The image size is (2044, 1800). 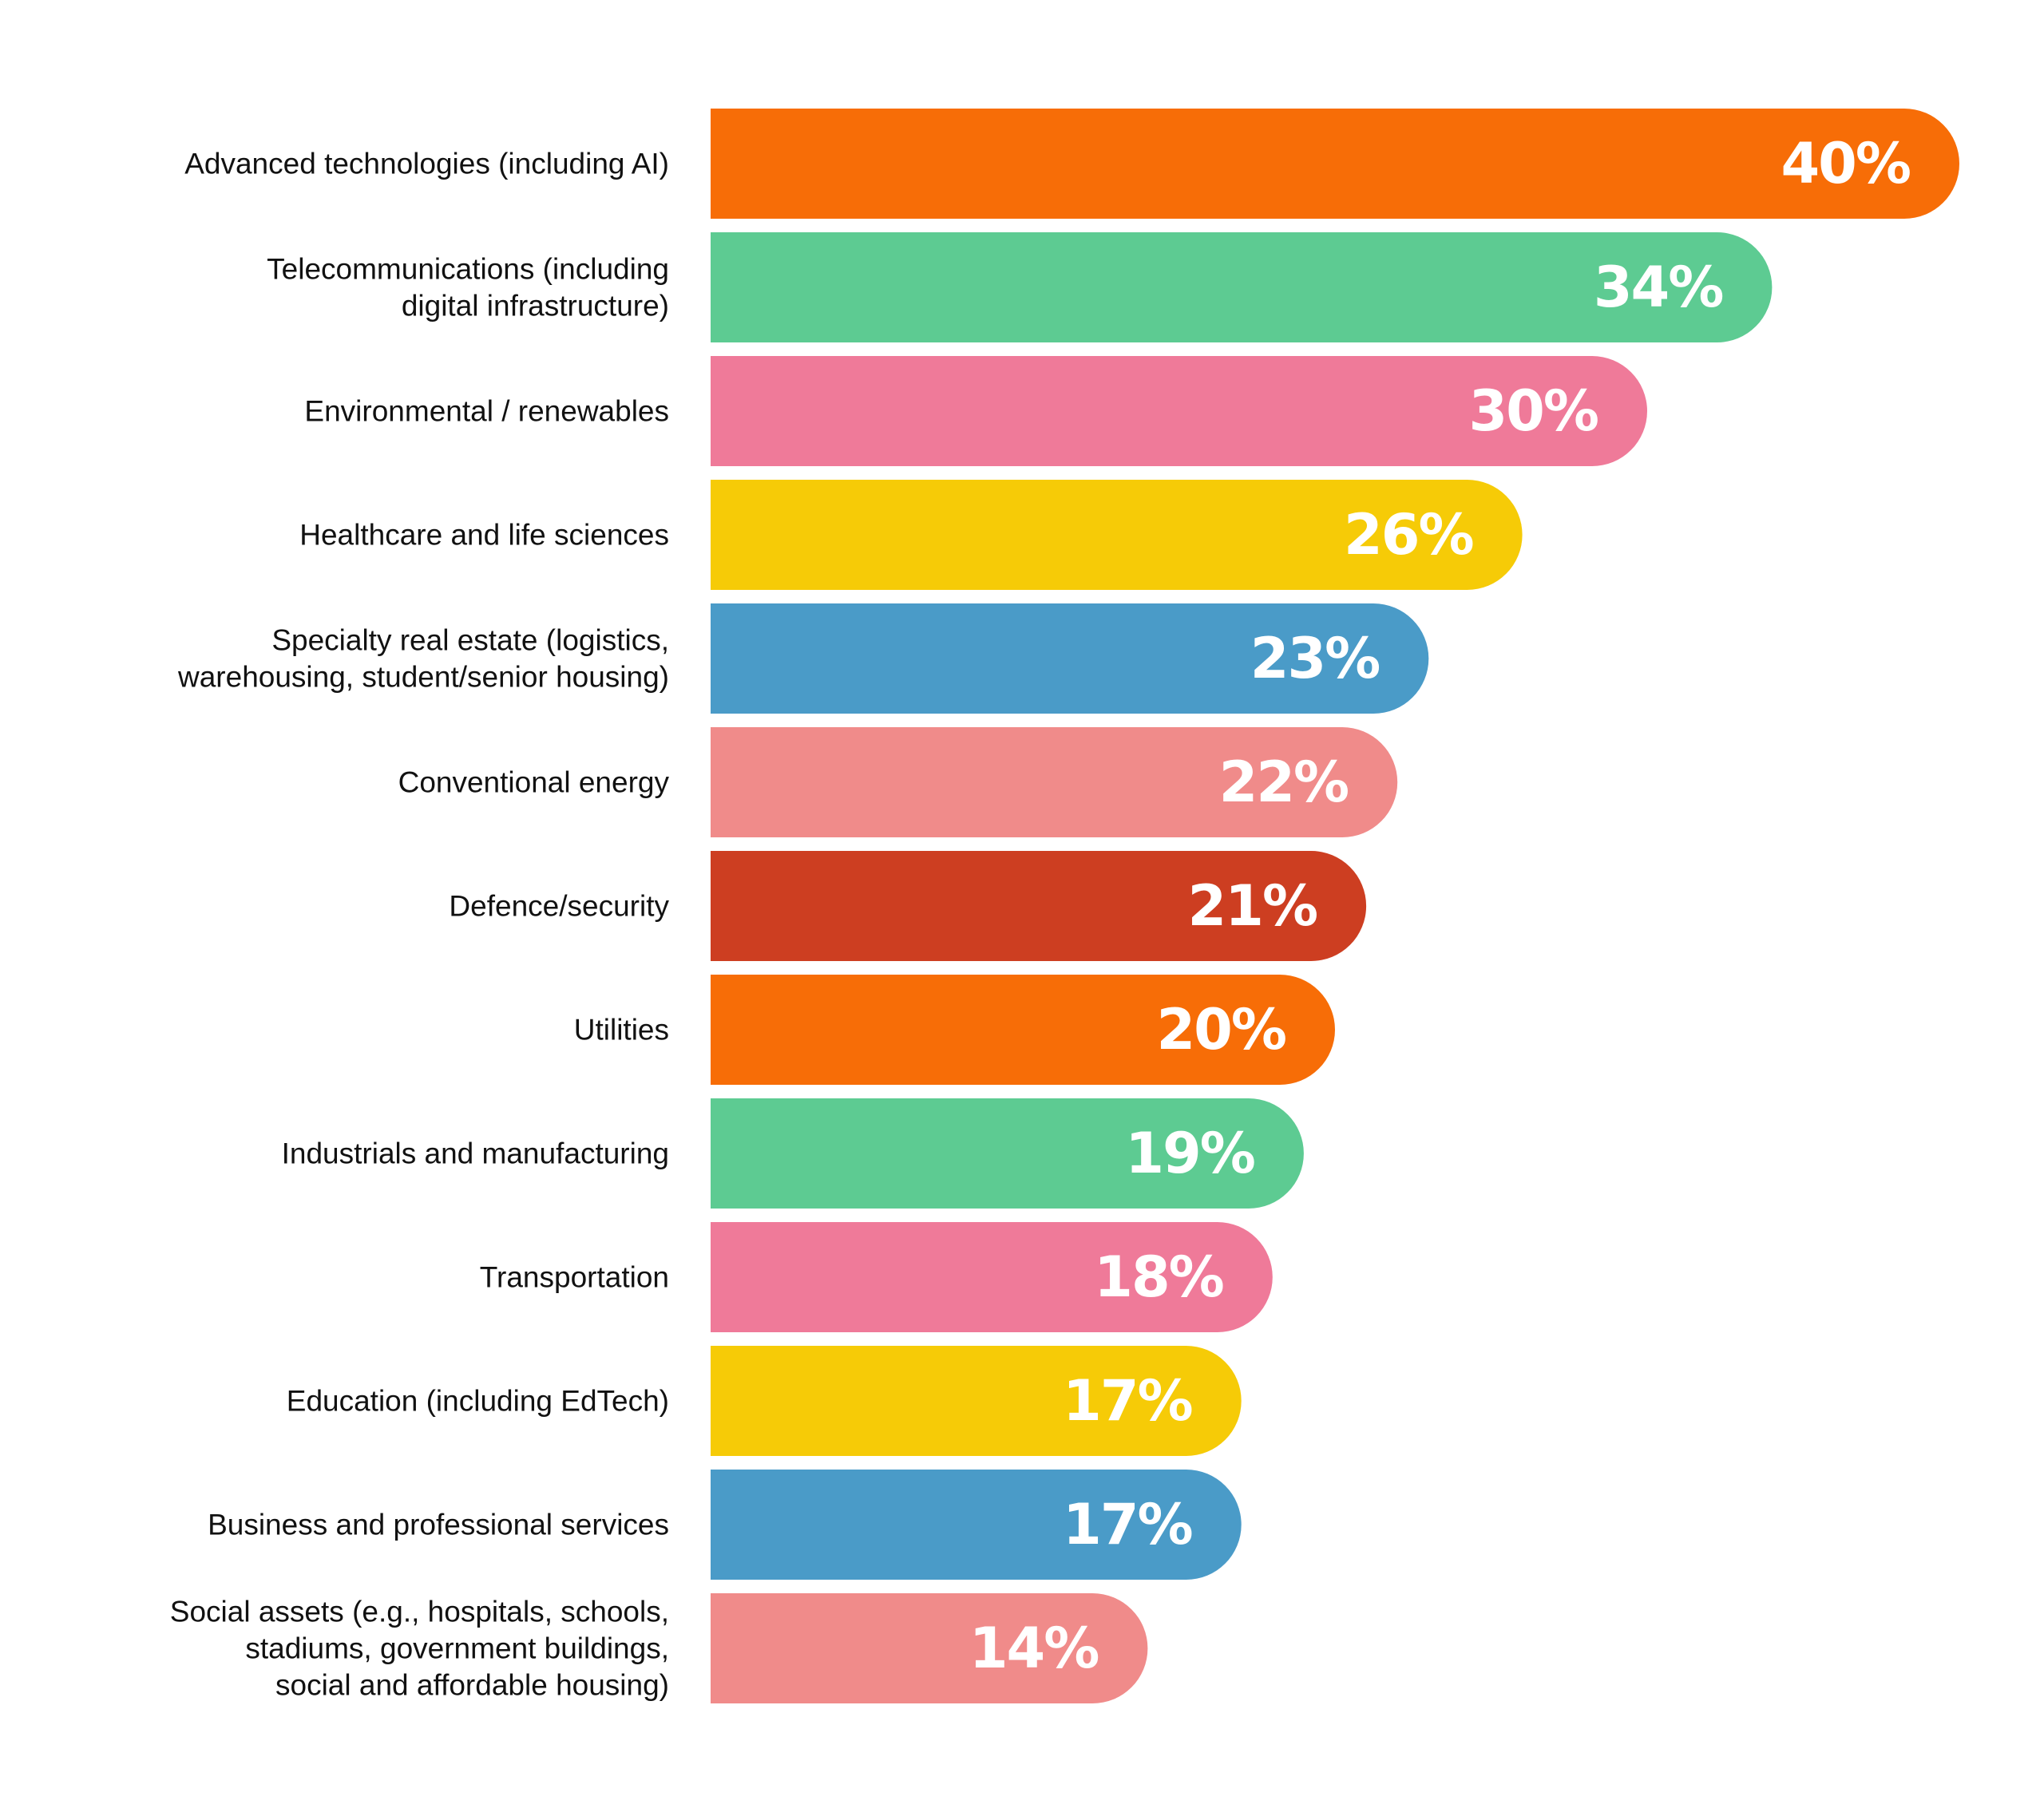 I want to click on category-label-line: Specialty real estate (logistics,, so click(x=470, y=640).